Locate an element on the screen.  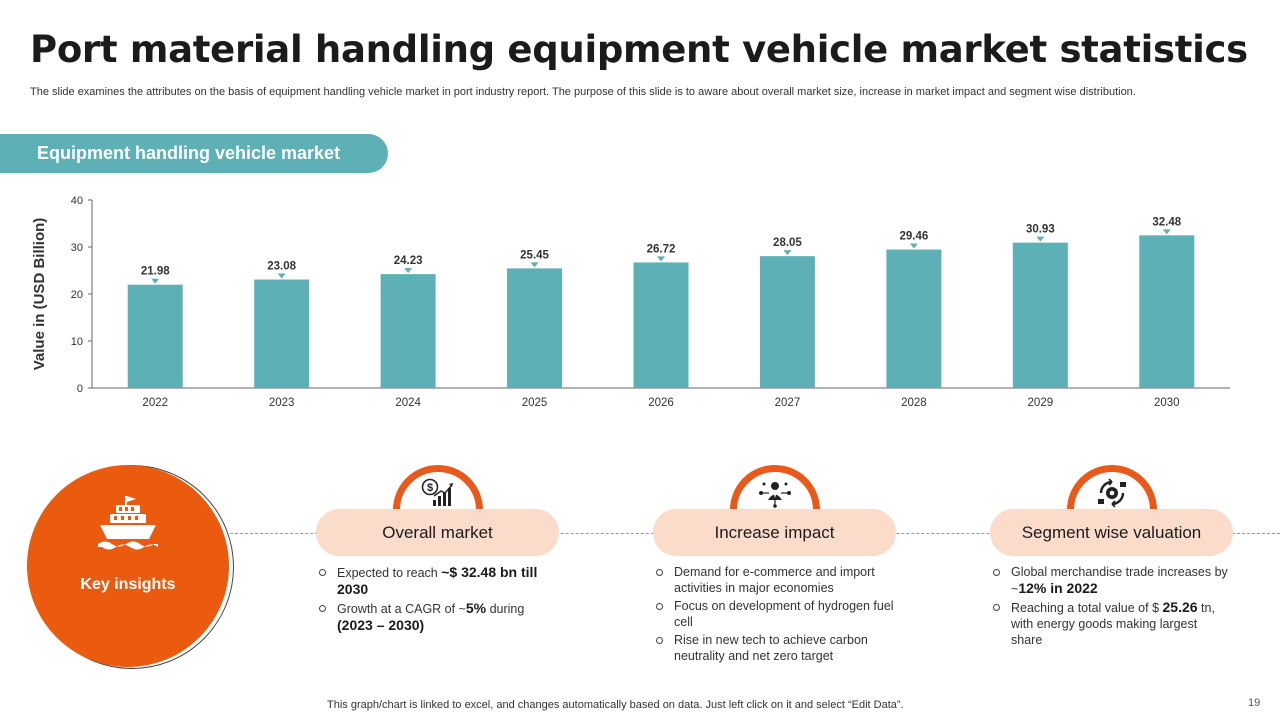
bullet-item: Expected to reach ~$ 32.48 bn till 2030 is located at coordinates (437, 581).